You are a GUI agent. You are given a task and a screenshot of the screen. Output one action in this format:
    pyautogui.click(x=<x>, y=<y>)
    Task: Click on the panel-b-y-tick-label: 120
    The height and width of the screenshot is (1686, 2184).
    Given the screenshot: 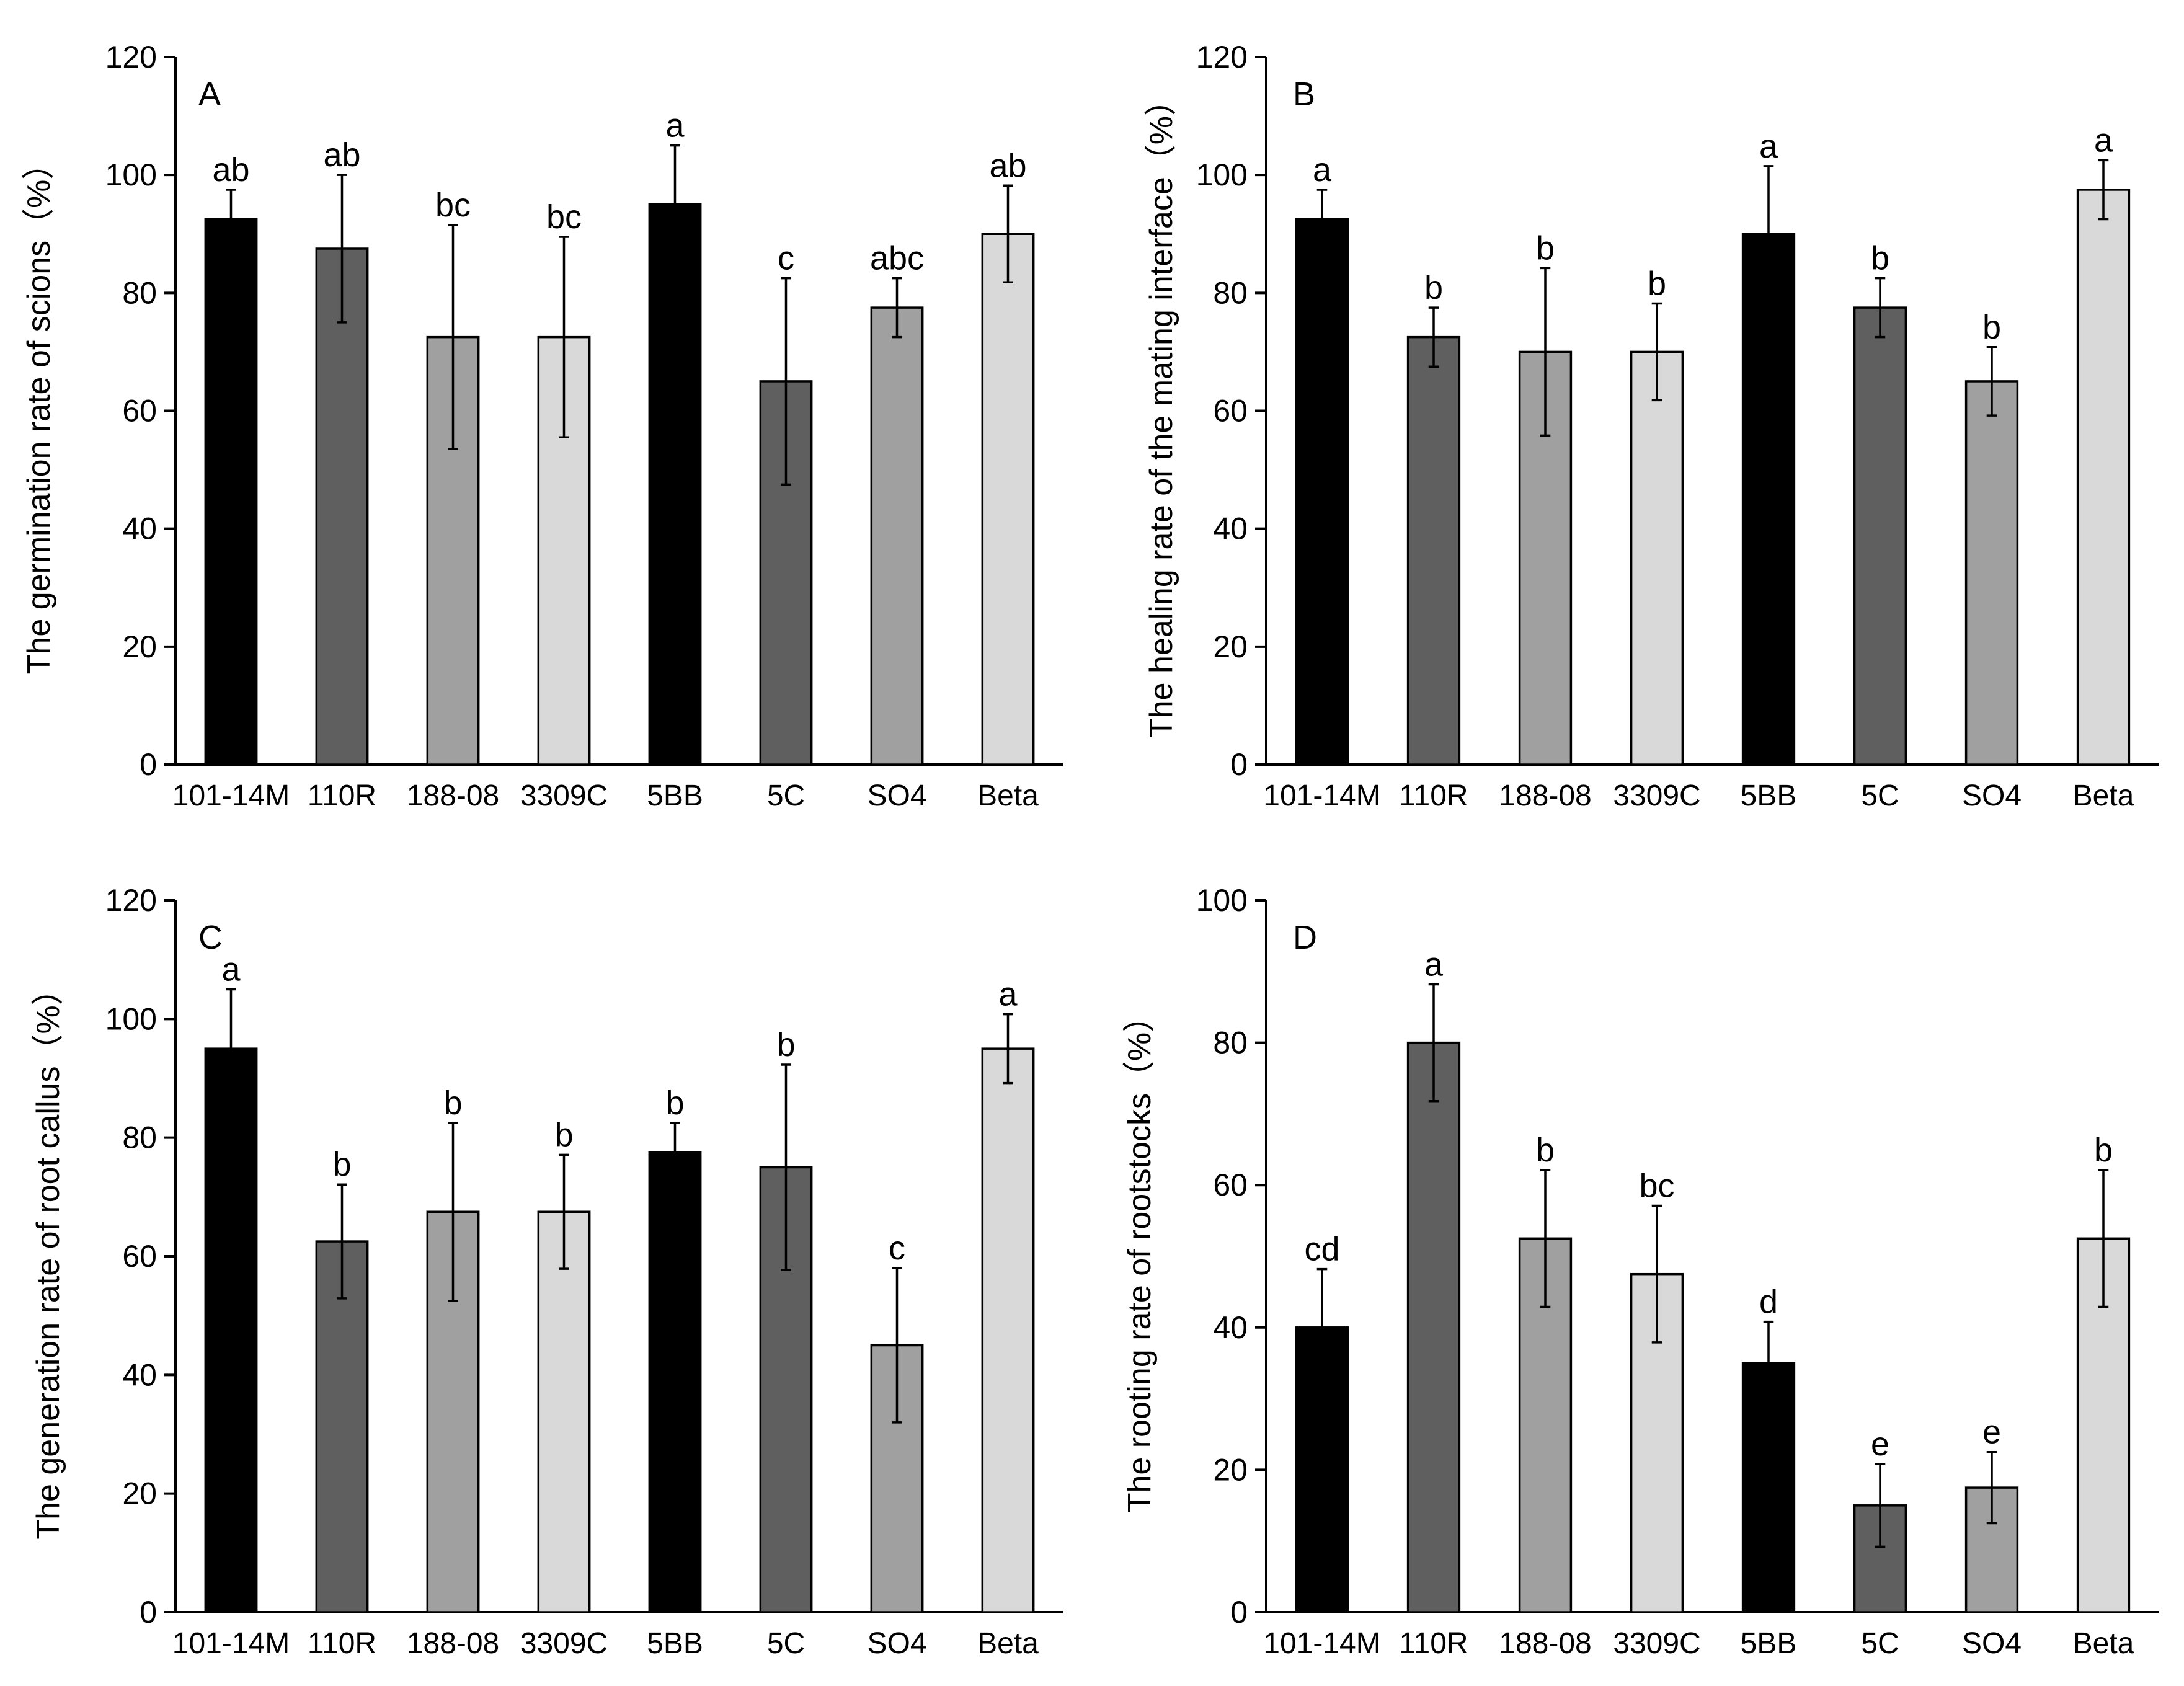 What is the action you would take?
    pyautogui.click(x=1222, y=57)
    